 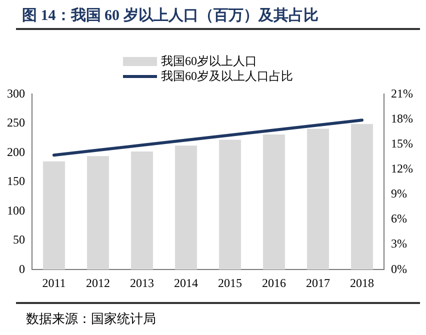 What do you see at coordinates (230, 283) in the screenshot?
I see `x-tick-label: 2015` at bounding box center [230, 283].